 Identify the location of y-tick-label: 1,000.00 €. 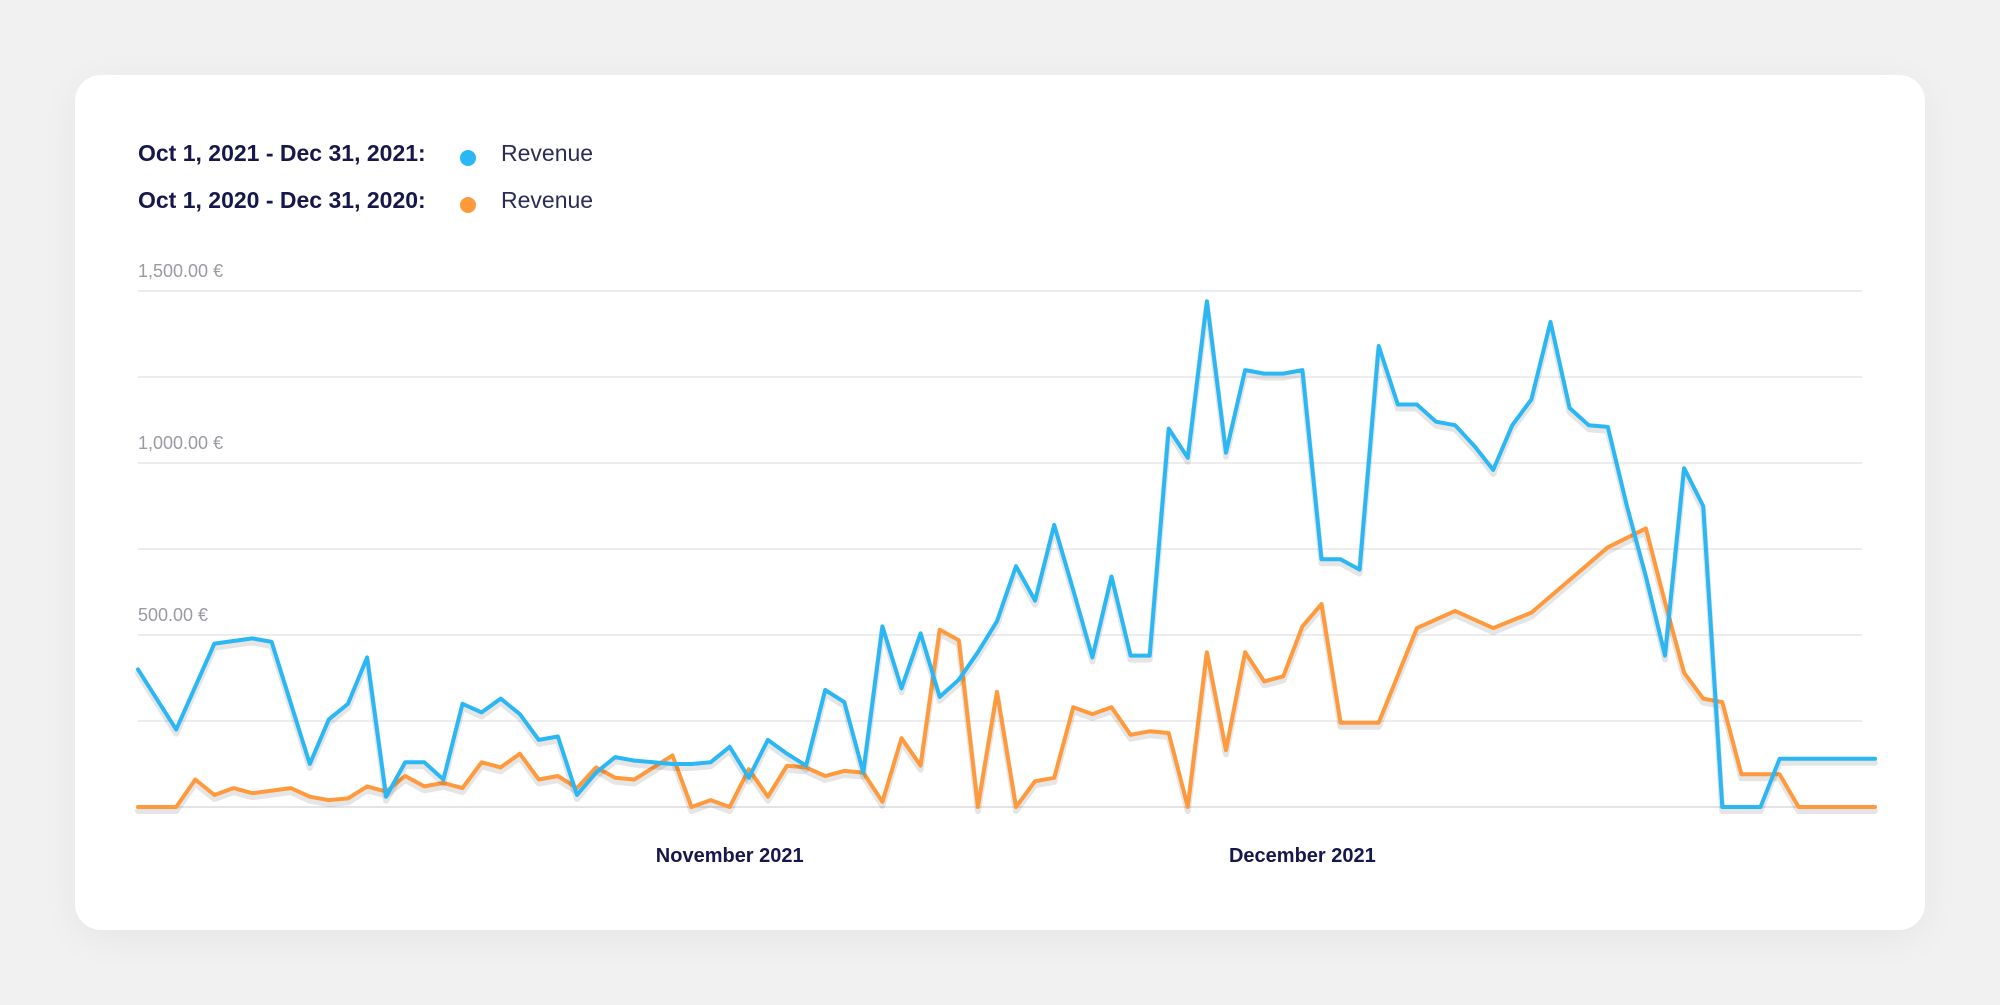
(180, 443).